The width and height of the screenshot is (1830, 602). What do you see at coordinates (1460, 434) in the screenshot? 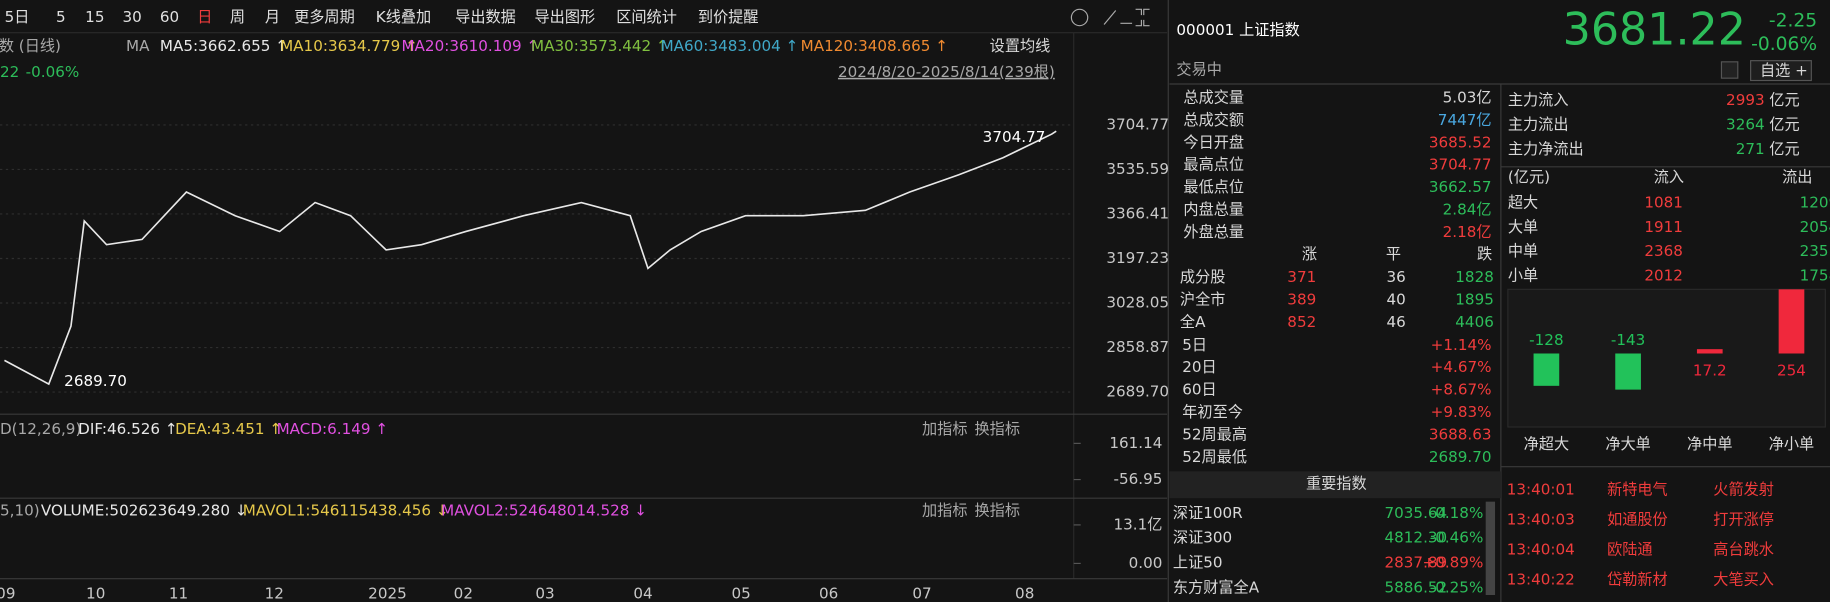
I see `perf-value: 3688.63` at bounding box center [1460, 434].